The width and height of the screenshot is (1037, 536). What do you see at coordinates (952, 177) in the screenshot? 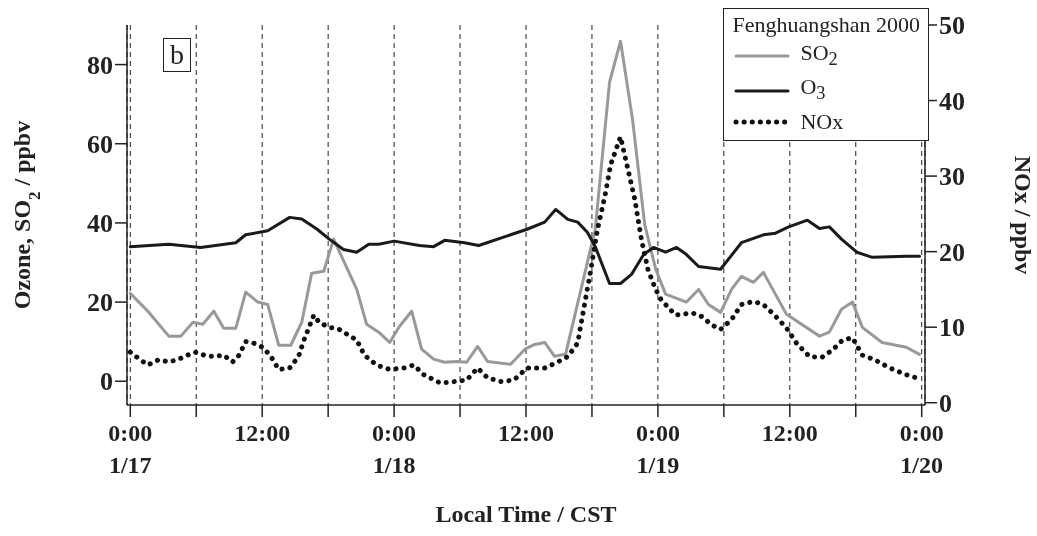
I see `y2-tick-label: 30` at bounding box center [952, 177].